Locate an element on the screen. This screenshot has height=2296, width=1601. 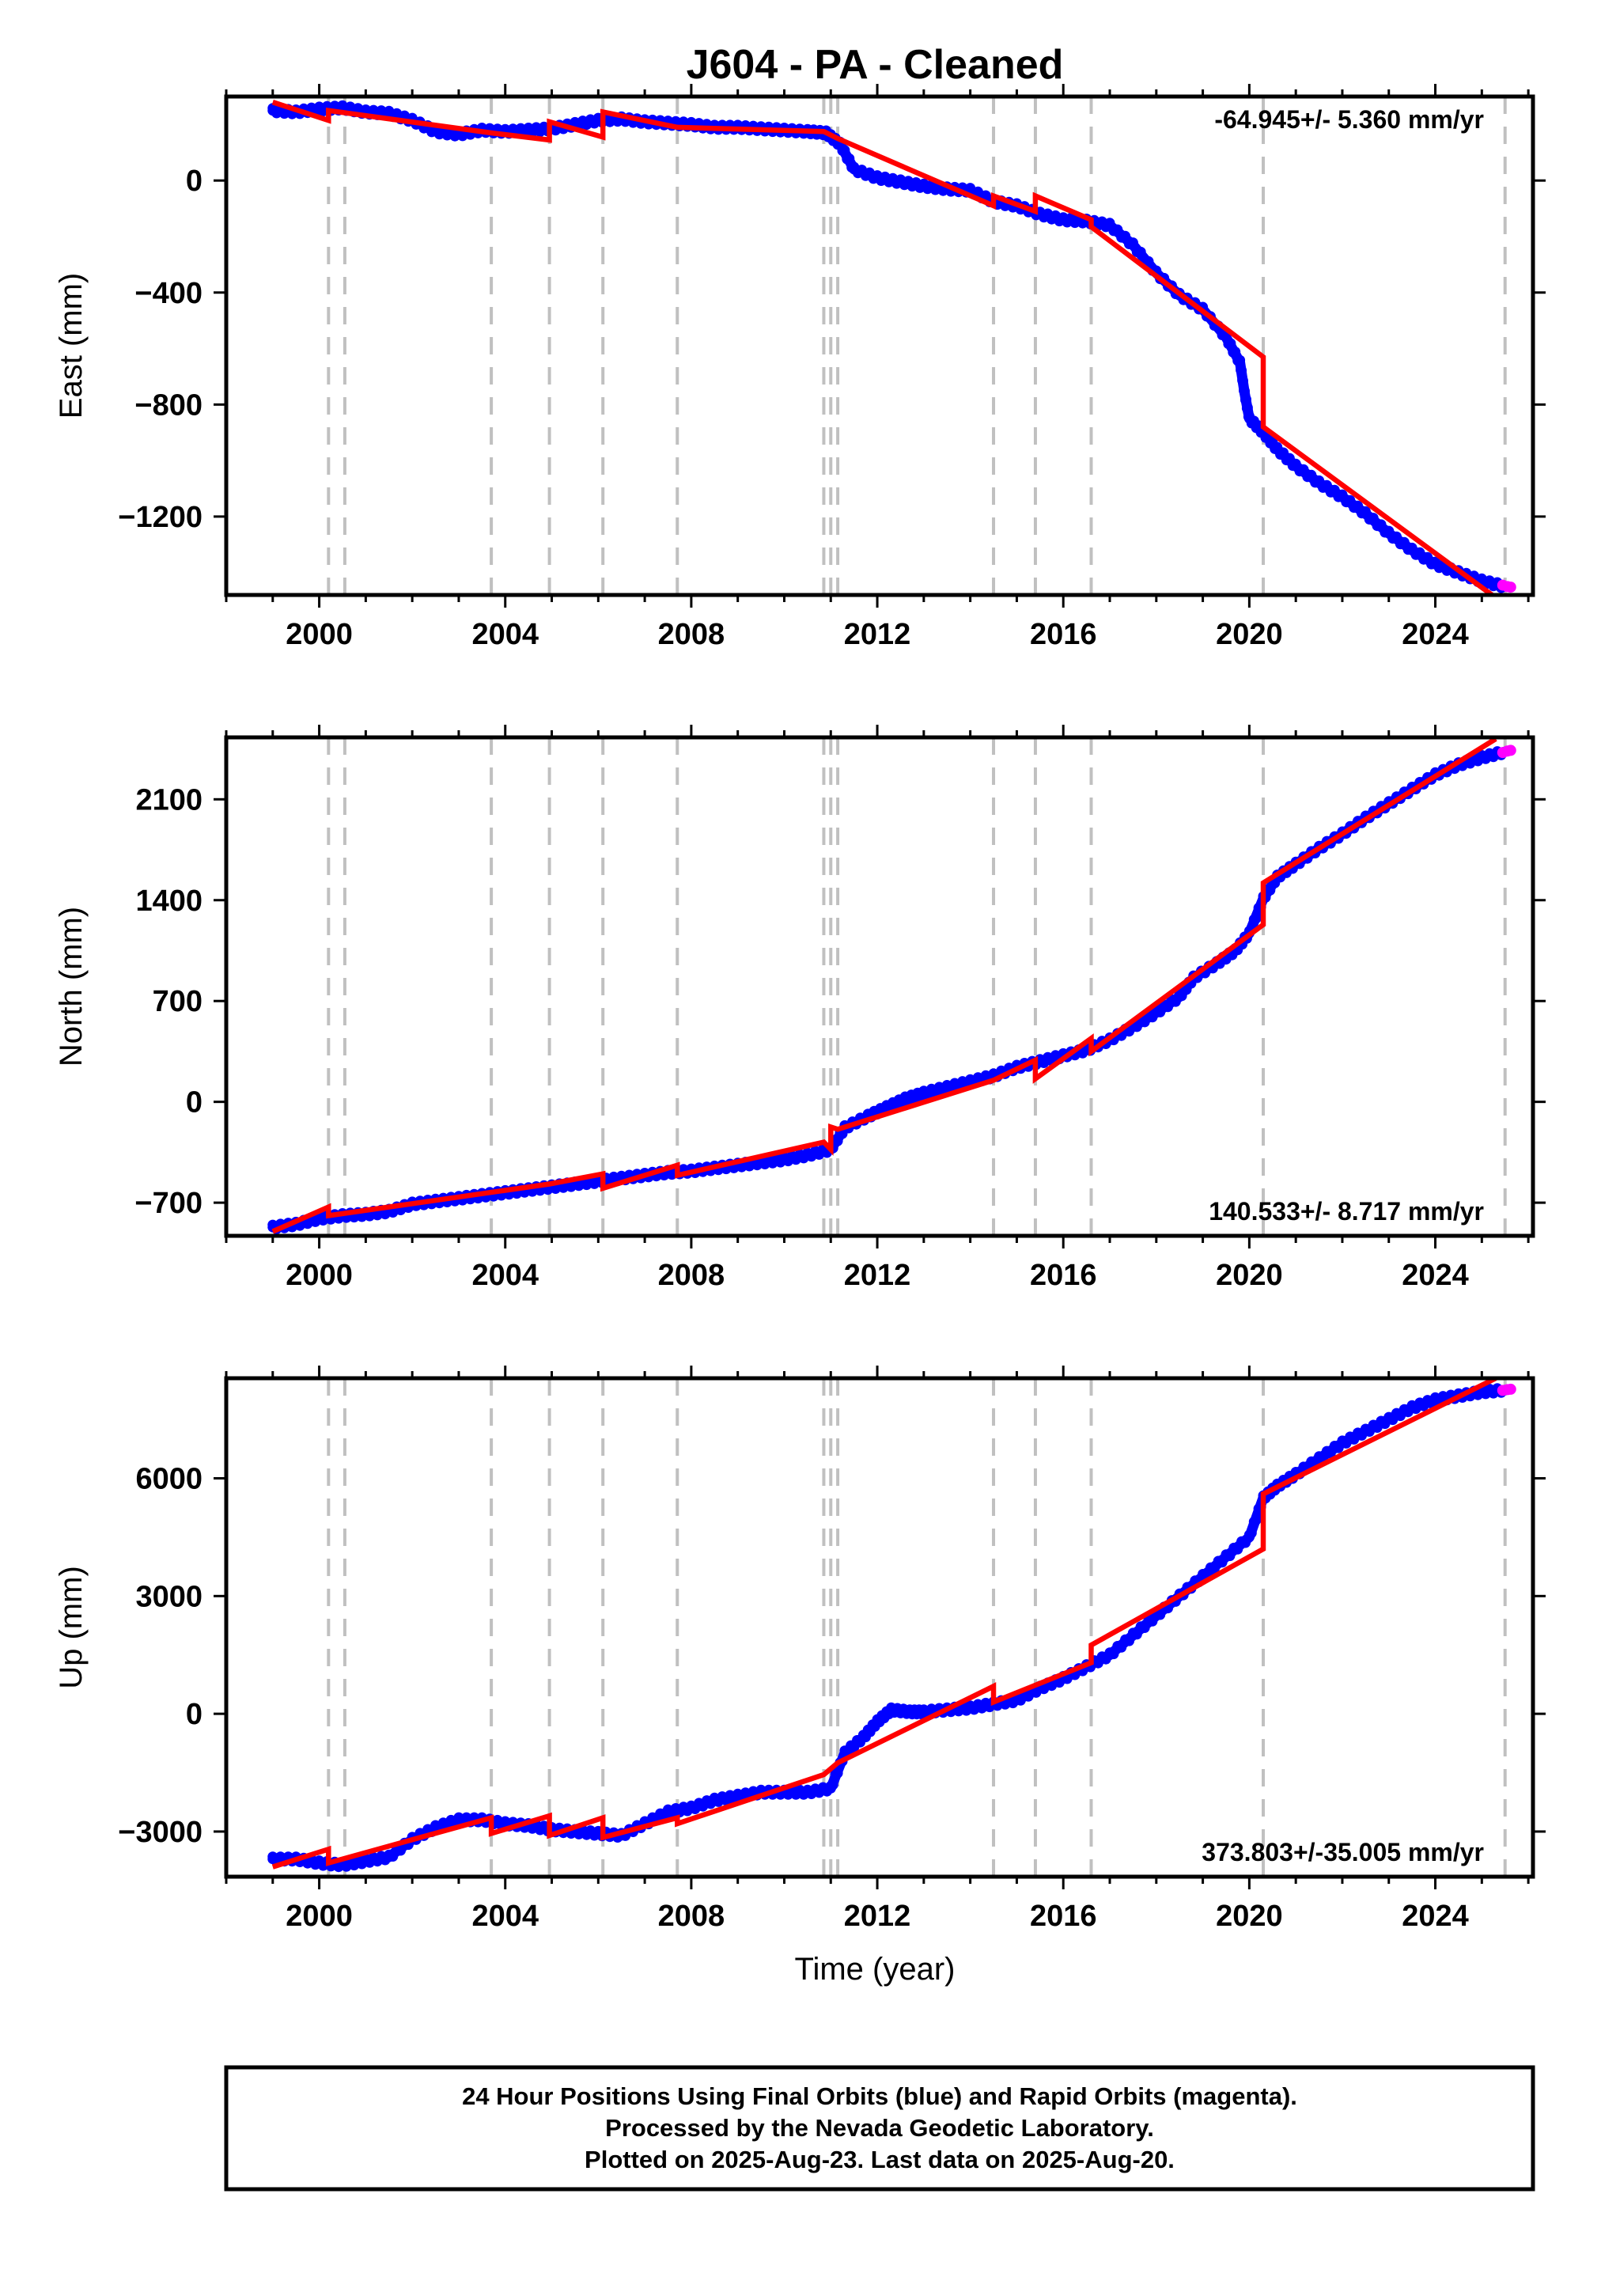
chart-title: J604 - PA - Cleaned is located at coordinates (875, 65).